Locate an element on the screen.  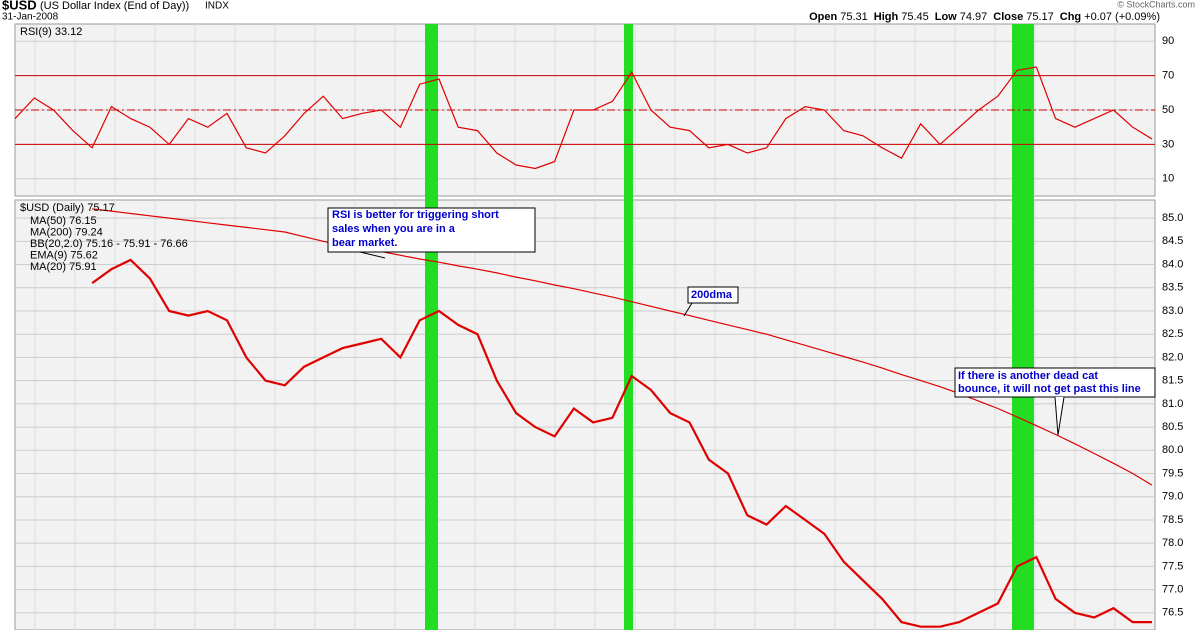
y-tick-label: 79.5 is located at coordinates (1172, 473).